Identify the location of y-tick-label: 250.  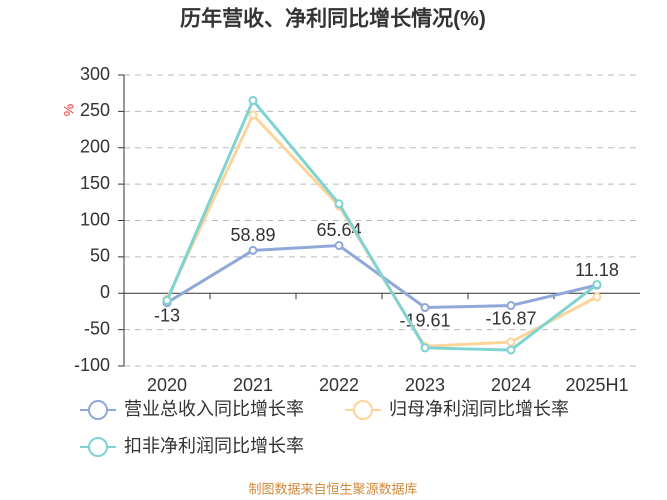
(95, 110).